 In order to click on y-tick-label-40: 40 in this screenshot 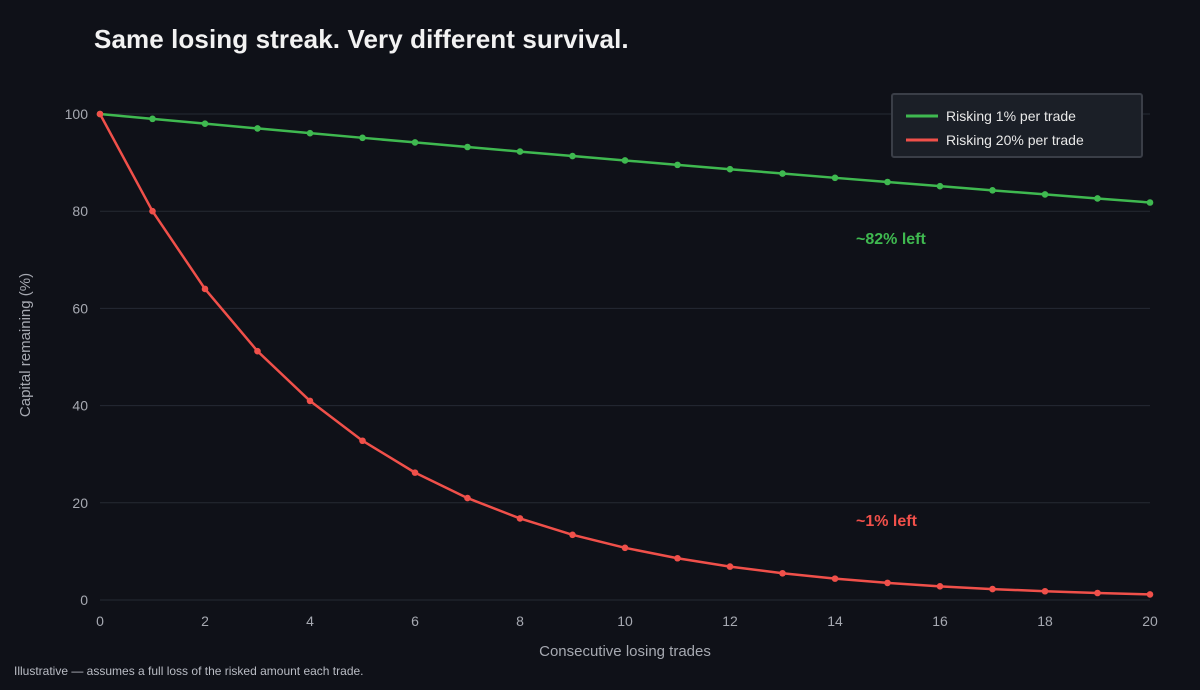, I will do `click(80, 406)`.